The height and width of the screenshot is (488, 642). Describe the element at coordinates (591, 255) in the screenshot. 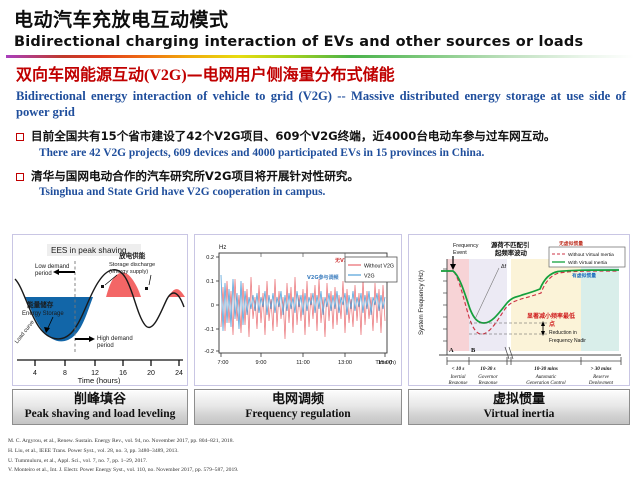

I see `legend-label-without-inertia: Without Virtual Inertia` at that location.